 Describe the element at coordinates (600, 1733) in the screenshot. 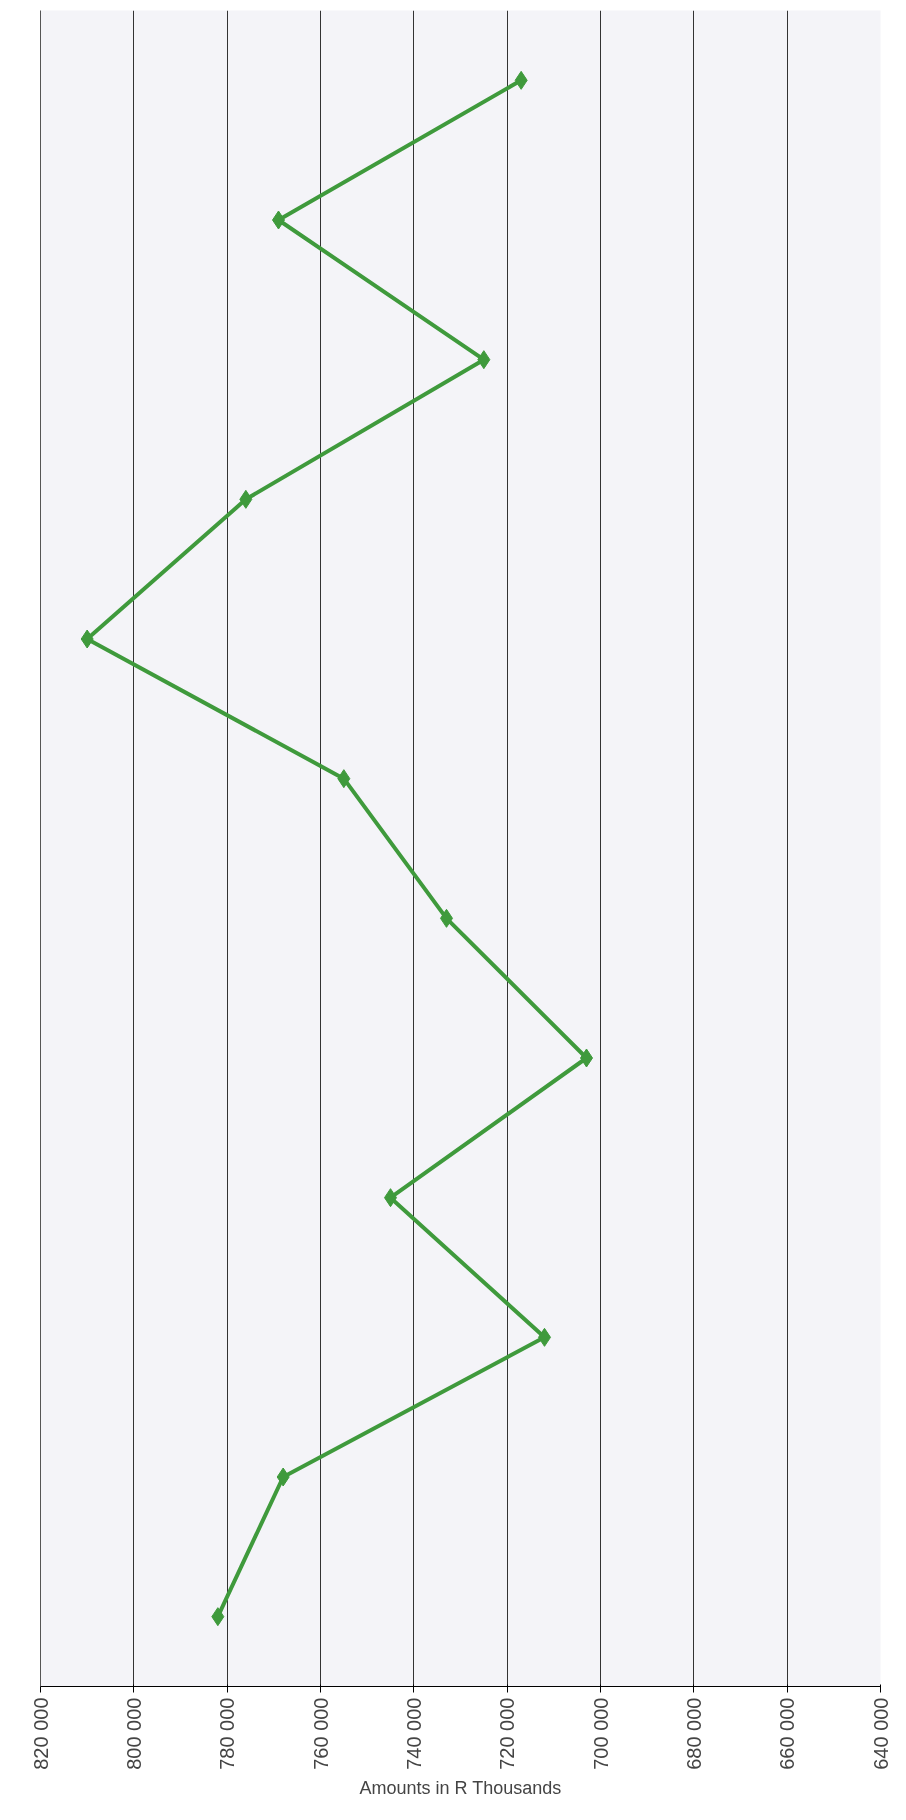

I see `x-tick-label: 700 000` at that location.